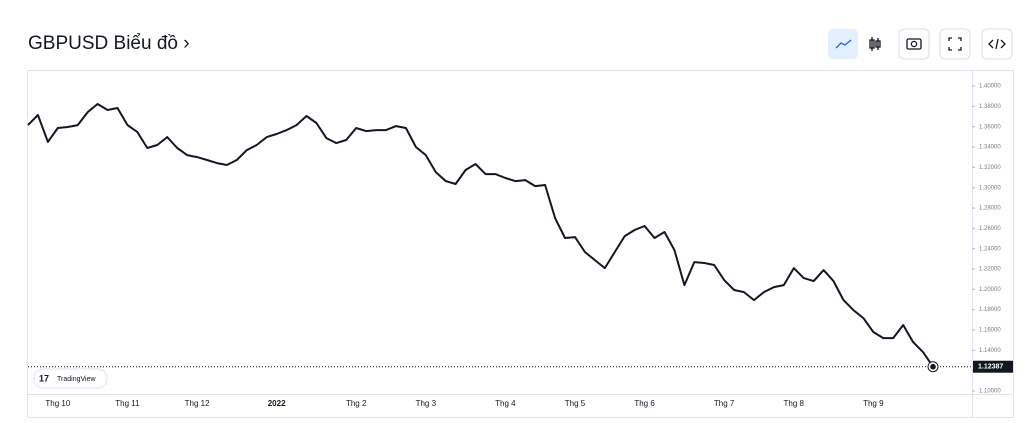 This screenshot has height=423, width=1034. Describe the element at coordinates (990, 87) in the screenshot. I see `y-tick-label: 1.40000` at that location.